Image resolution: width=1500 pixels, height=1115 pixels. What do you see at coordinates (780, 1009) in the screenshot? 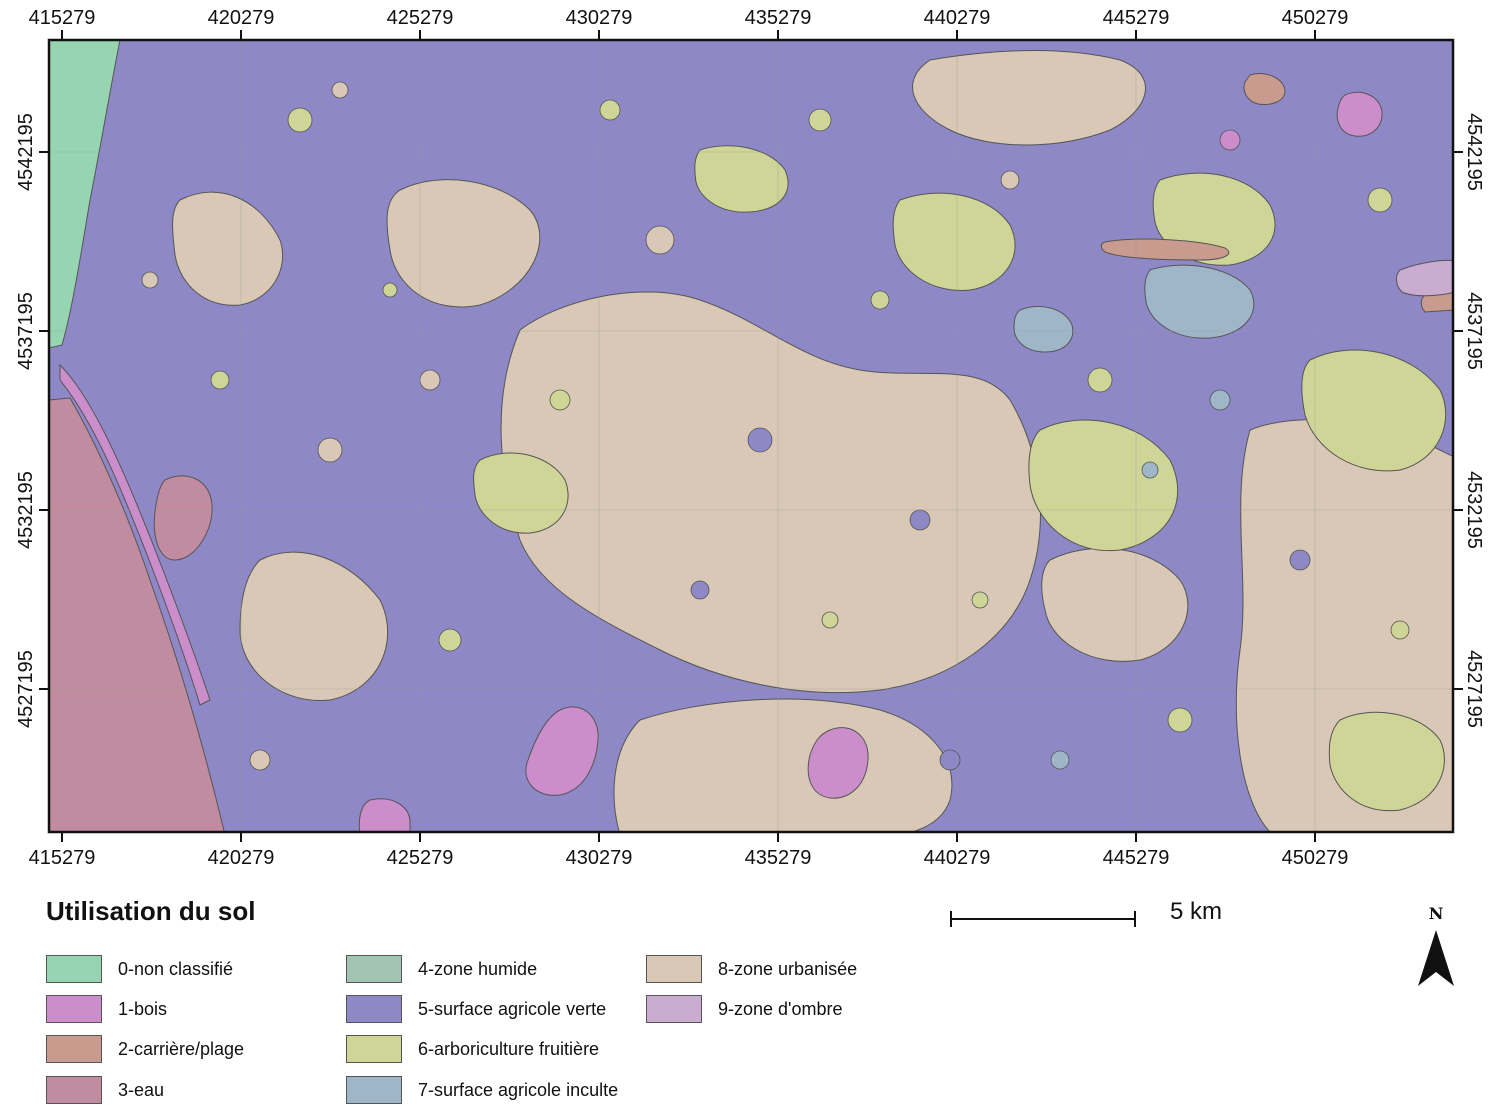
I see `legend-label: 9-zone d'ombre` at bounding box center [780, 1009].